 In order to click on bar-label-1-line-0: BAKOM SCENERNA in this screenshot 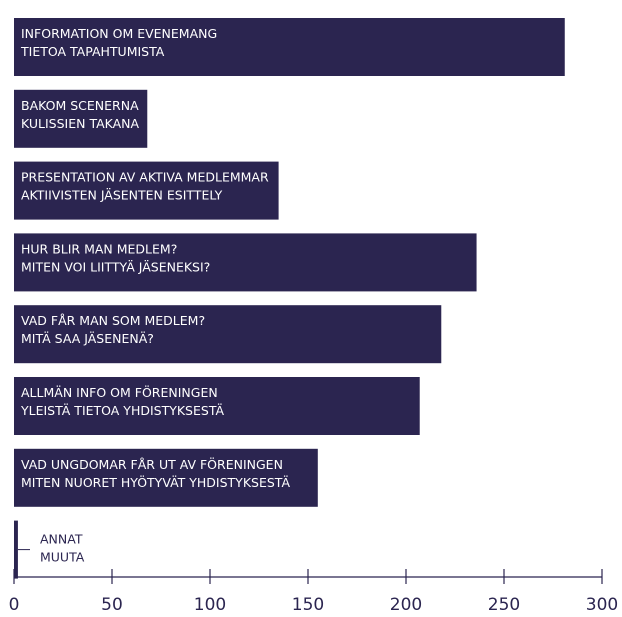, I will do `click(80, 105)`.